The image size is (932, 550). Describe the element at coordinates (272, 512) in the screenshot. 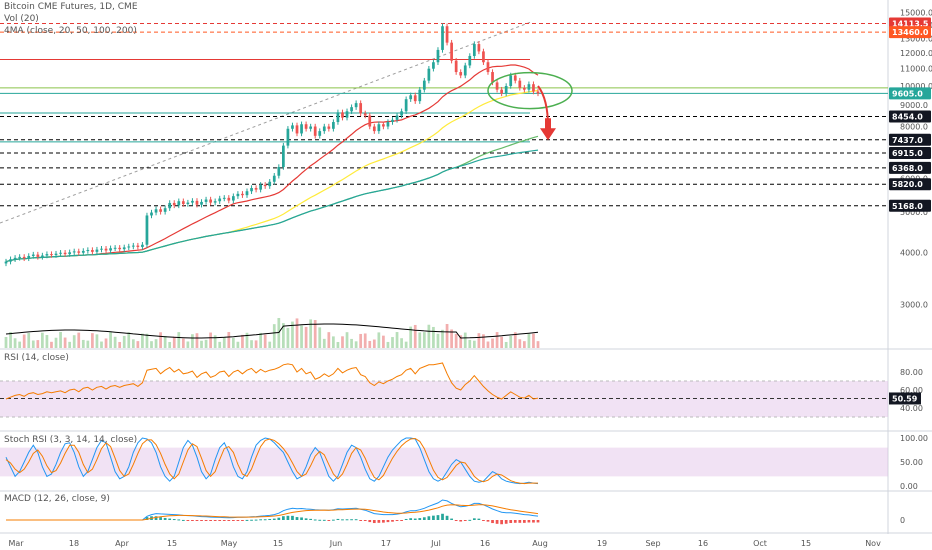

I see `macd-signal-line` at that location.